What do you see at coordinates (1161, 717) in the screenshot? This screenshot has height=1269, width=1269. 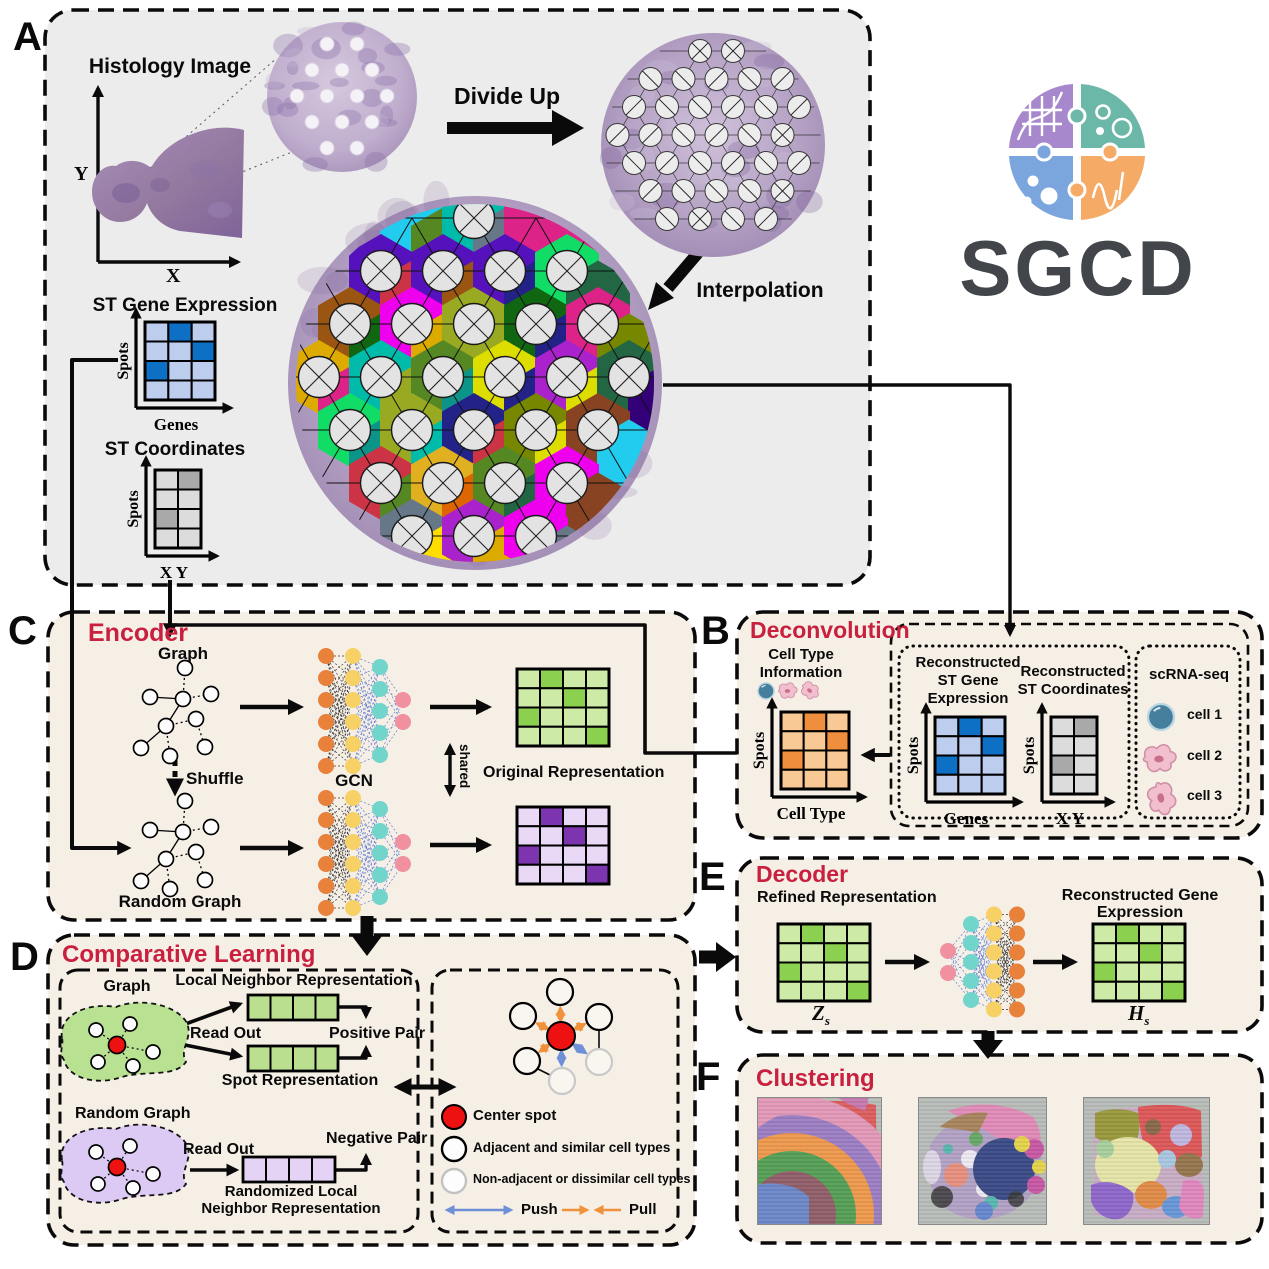 I see `cell-icon-round` at bounding box center [1161, 717].